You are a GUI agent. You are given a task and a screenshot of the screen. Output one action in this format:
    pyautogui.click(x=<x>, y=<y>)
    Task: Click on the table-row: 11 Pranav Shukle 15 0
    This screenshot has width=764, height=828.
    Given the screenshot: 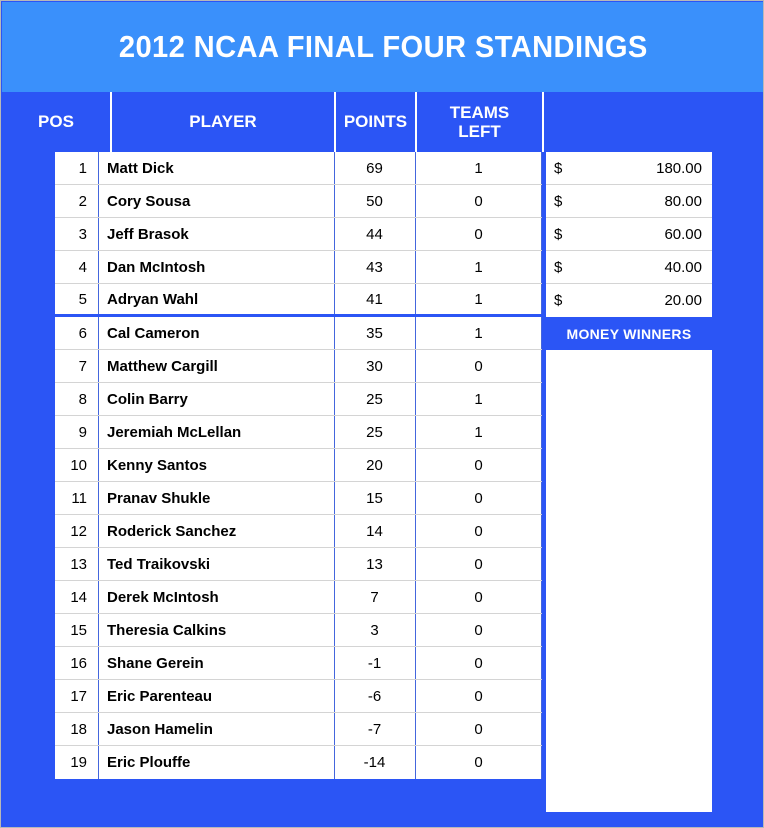 What is the action you would take?
    pyautogui.click(x=298, y=498)
    